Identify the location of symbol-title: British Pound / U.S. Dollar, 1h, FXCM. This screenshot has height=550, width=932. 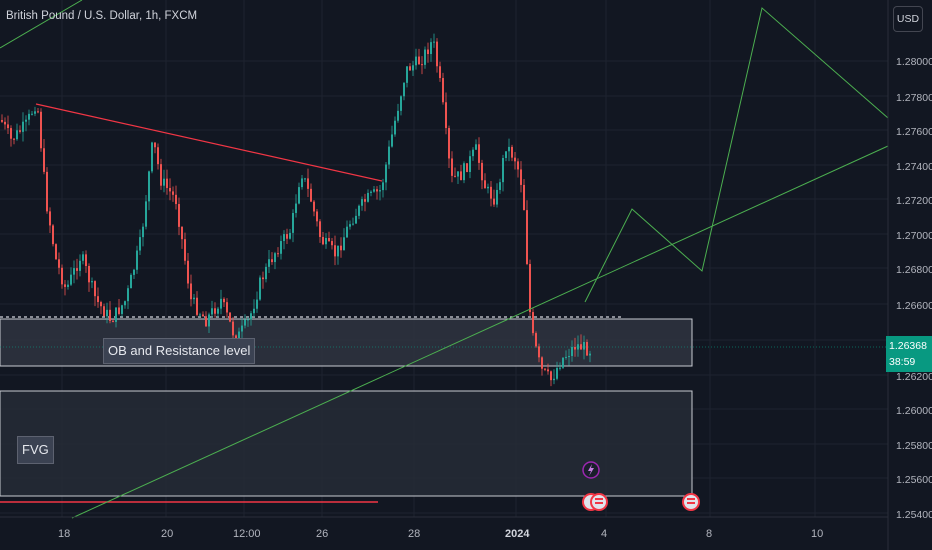
(102, 16).